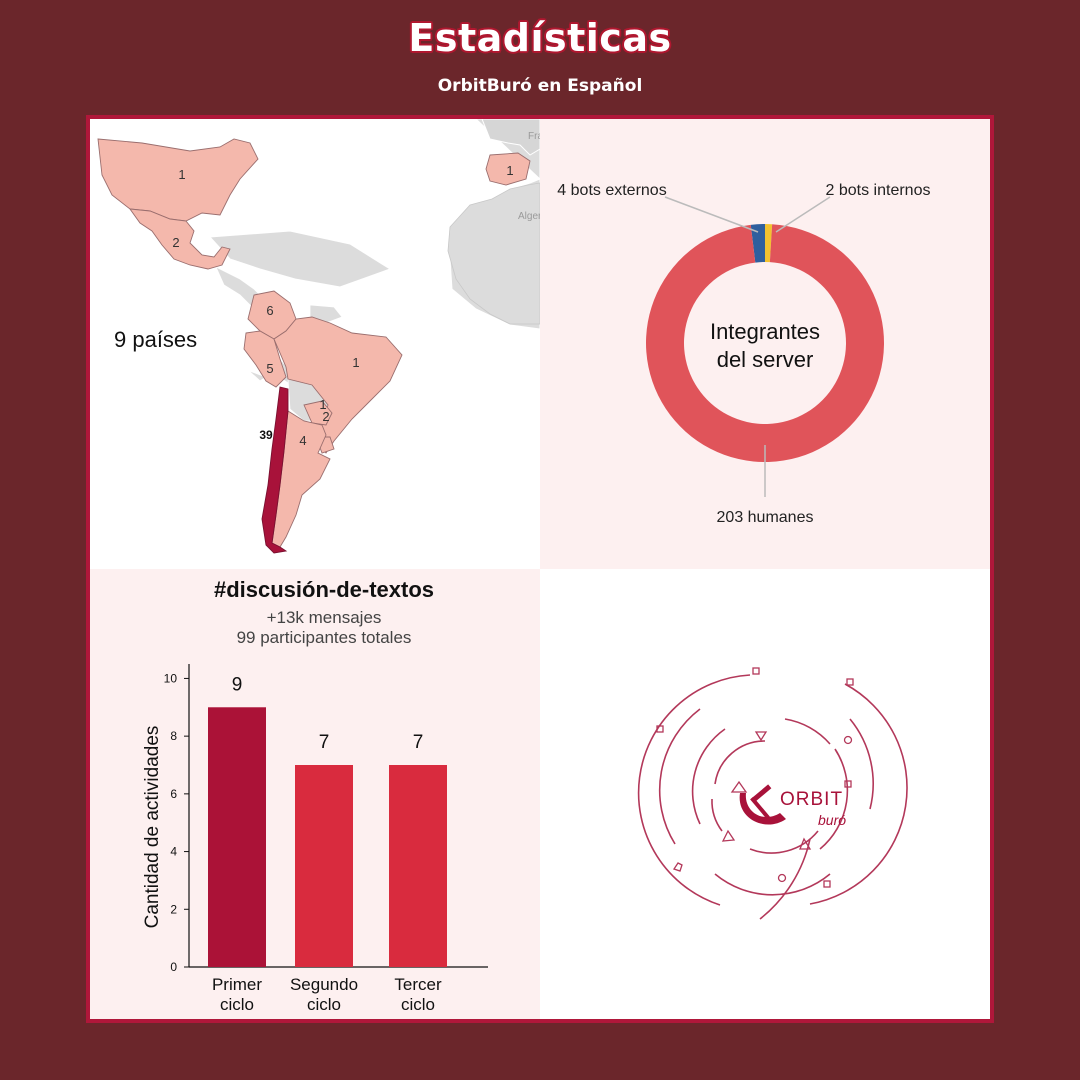 The image size is (1080, 1080). What do you see at coordinates (418, 984) in the screenshot?
I see `x-category-label: Tercer` at bounding box center [418, 984].